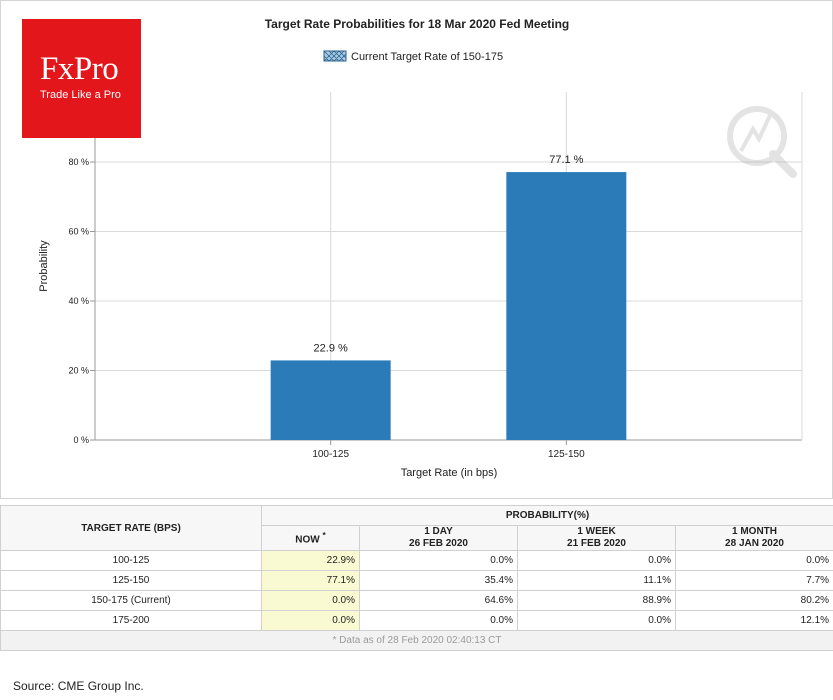  What do you see at coordinates (448, 450) in the screenshot?
I see `x-axis: 100-125 125-150` at bounding box center [448, 450].